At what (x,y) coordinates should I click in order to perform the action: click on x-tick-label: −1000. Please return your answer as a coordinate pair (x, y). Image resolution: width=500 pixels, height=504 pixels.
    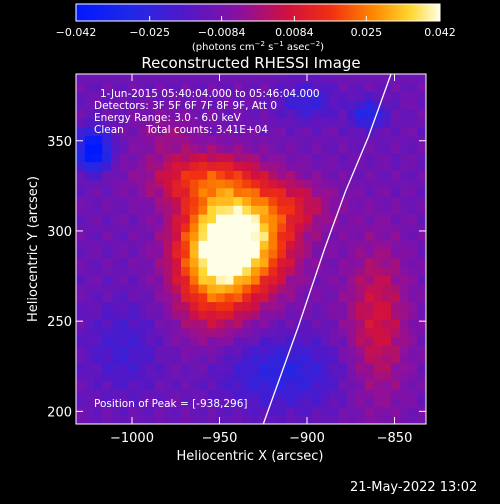
    Looking at the image, I should click on (132, 438).